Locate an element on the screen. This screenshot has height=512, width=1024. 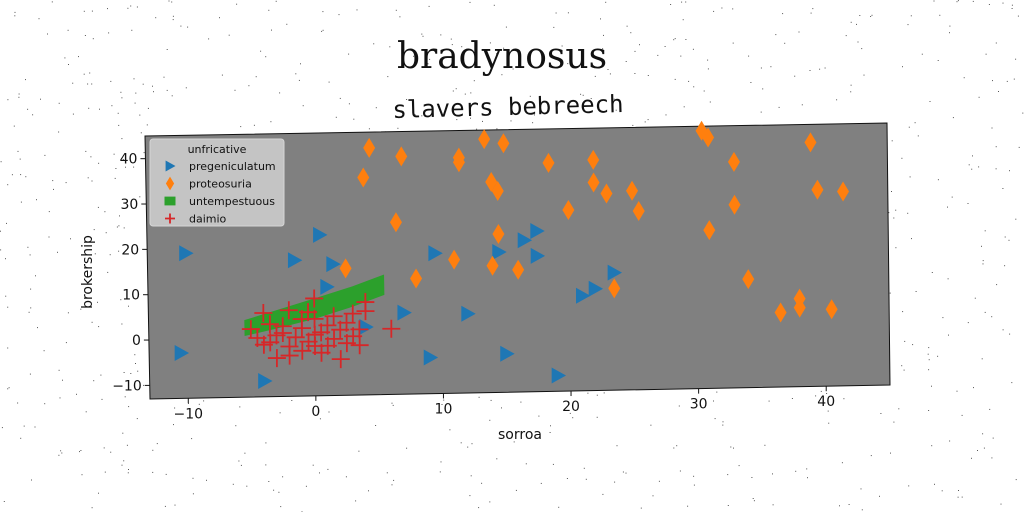
x-tick-label: 0 is located at coordinates (315, 412).